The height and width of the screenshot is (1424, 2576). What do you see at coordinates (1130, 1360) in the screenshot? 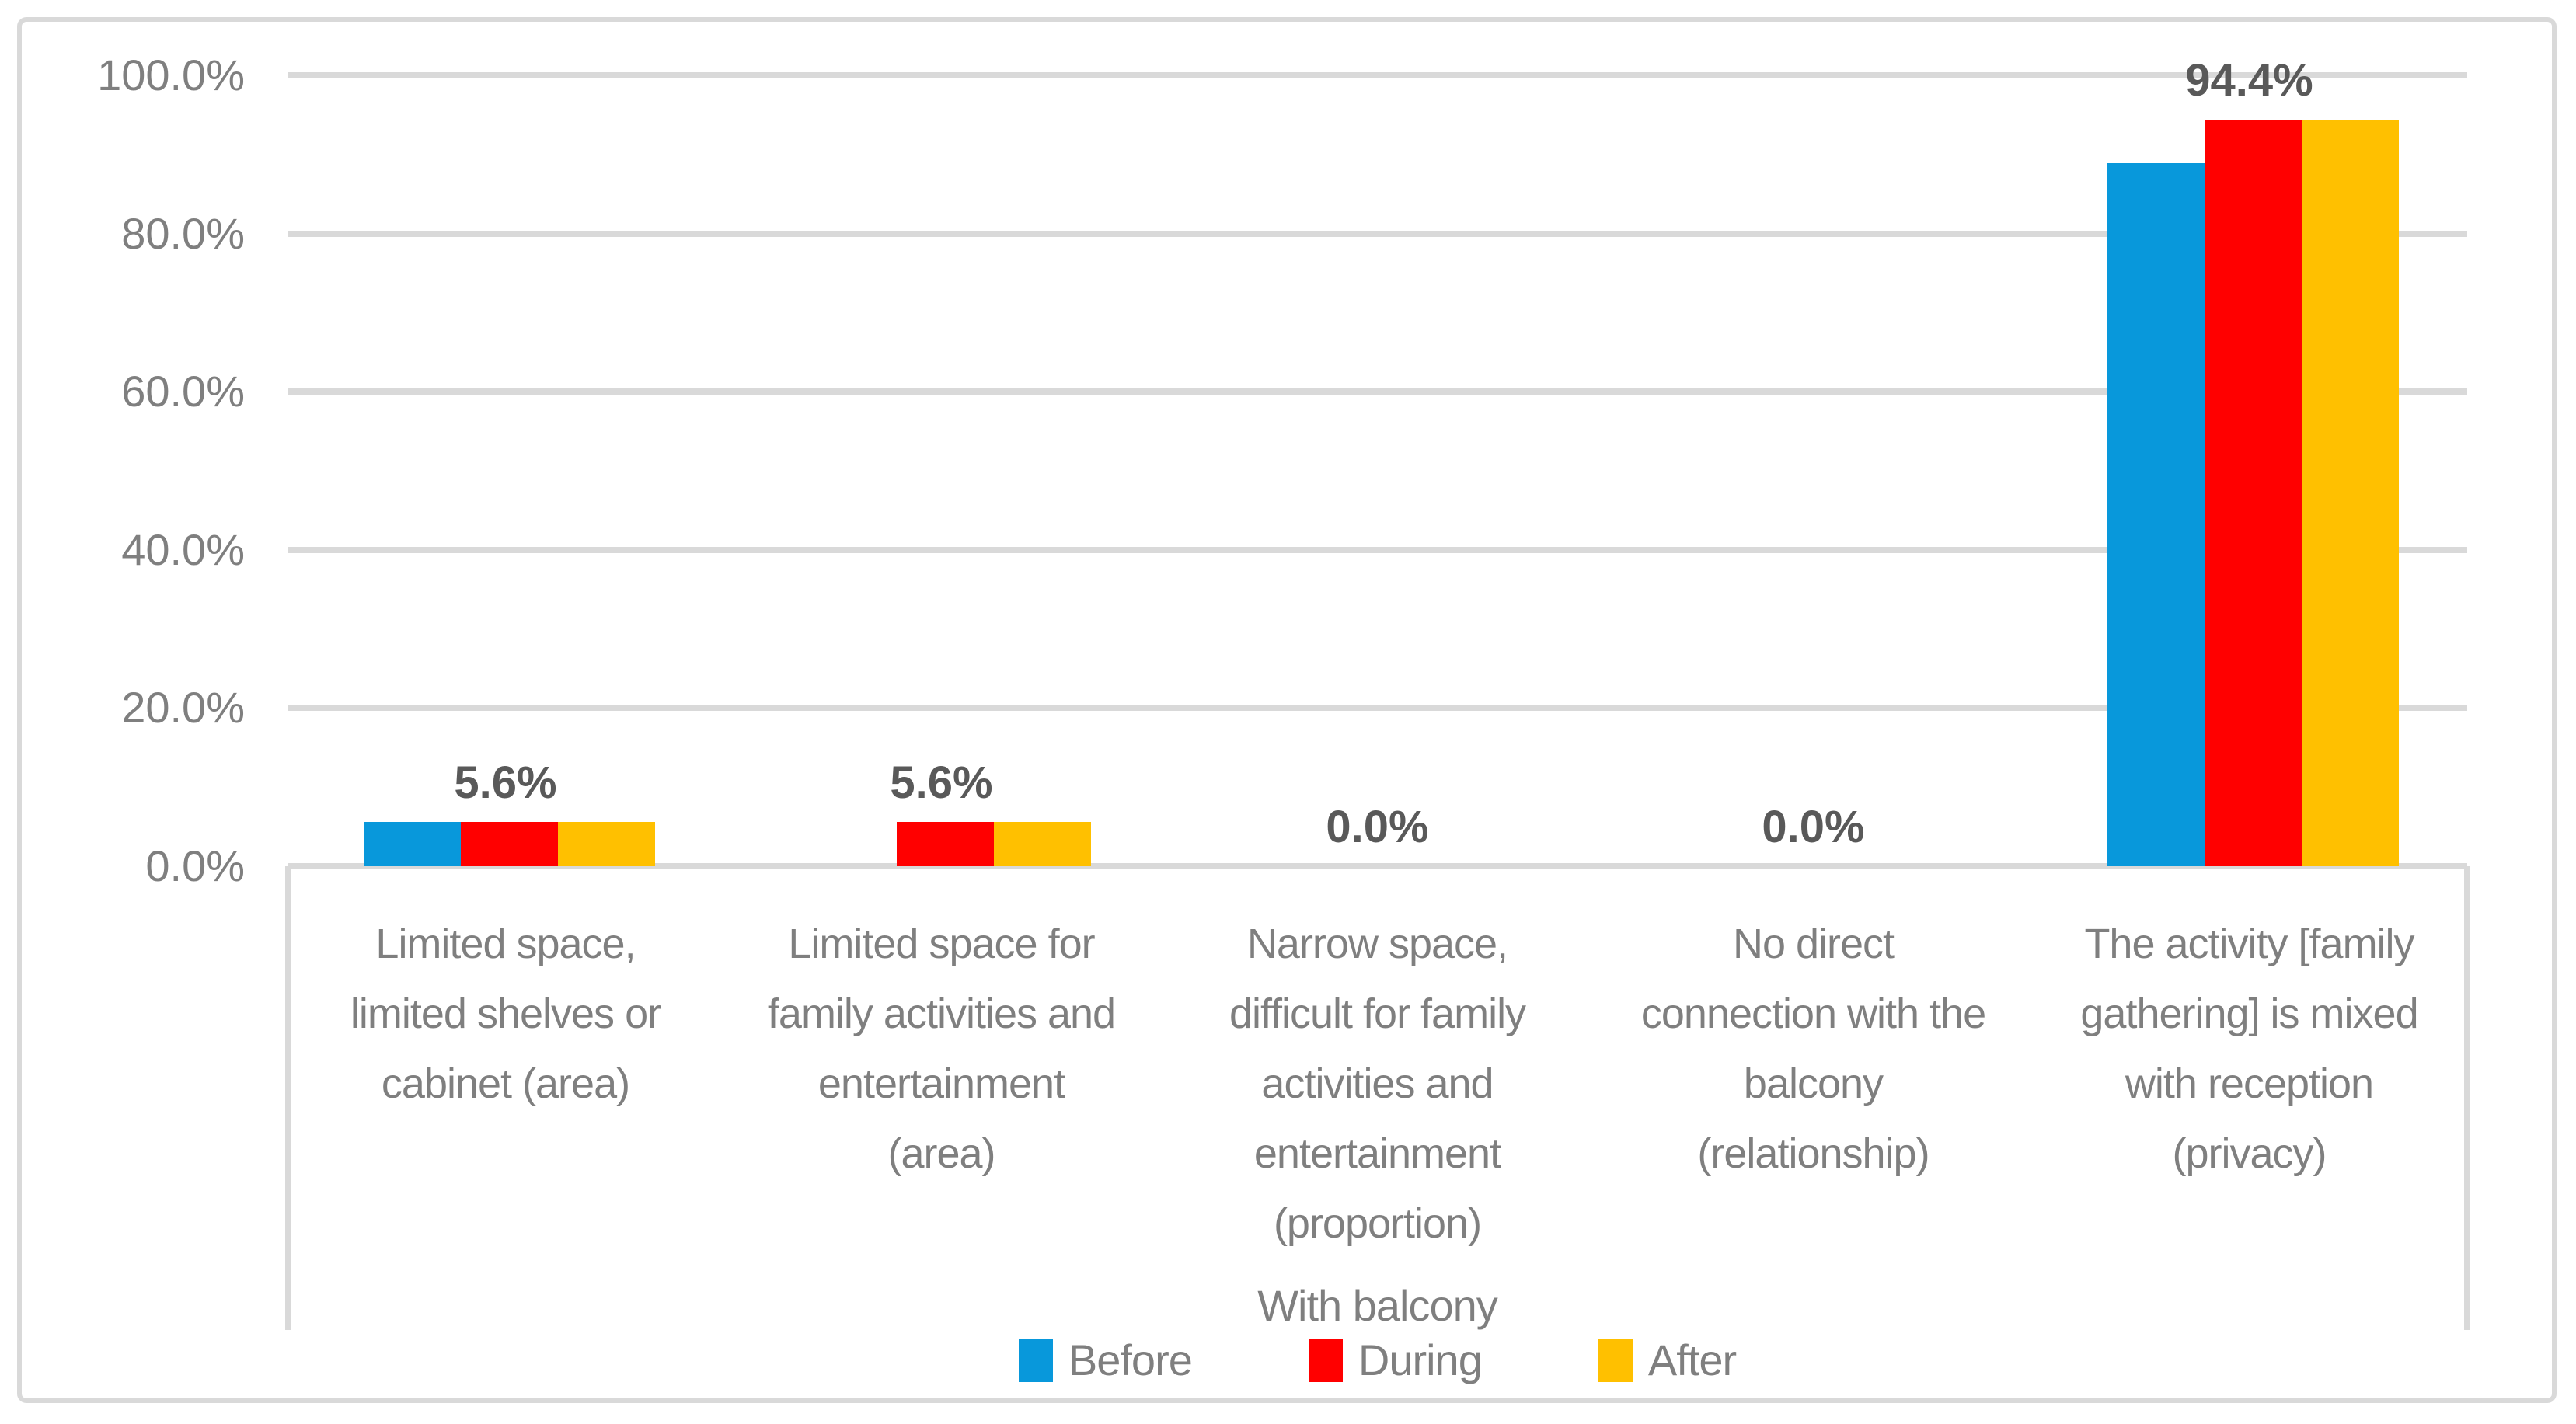
I see `legend-label: Before` at bounding box center [1130, 1360].